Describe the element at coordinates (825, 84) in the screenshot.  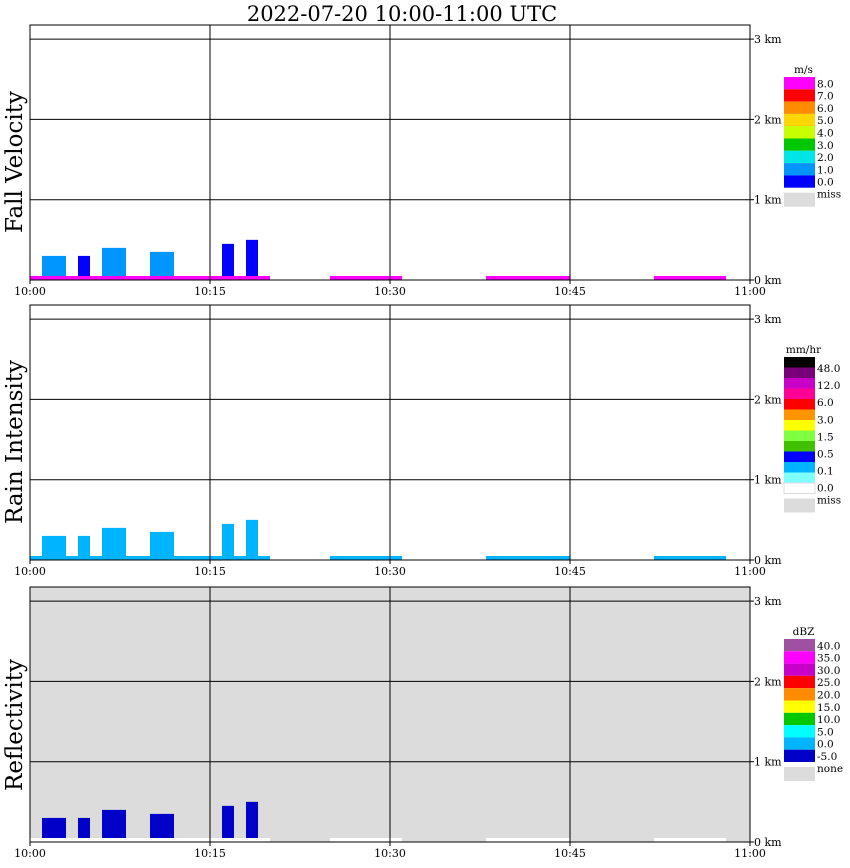
I see `colorbar-label: 8.0` at that location.